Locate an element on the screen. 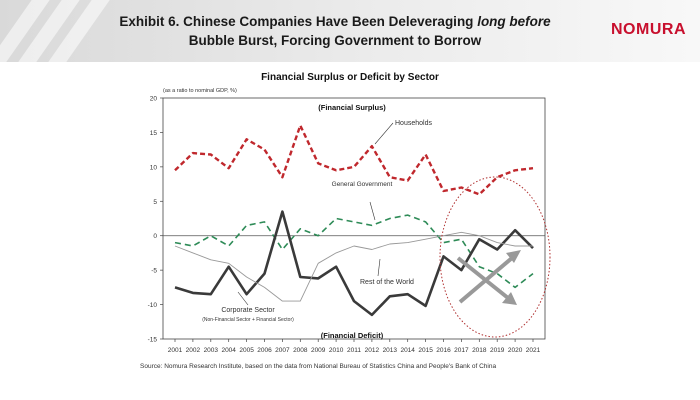  x-tick-label: 2015 is located at coordinates (425, 350).